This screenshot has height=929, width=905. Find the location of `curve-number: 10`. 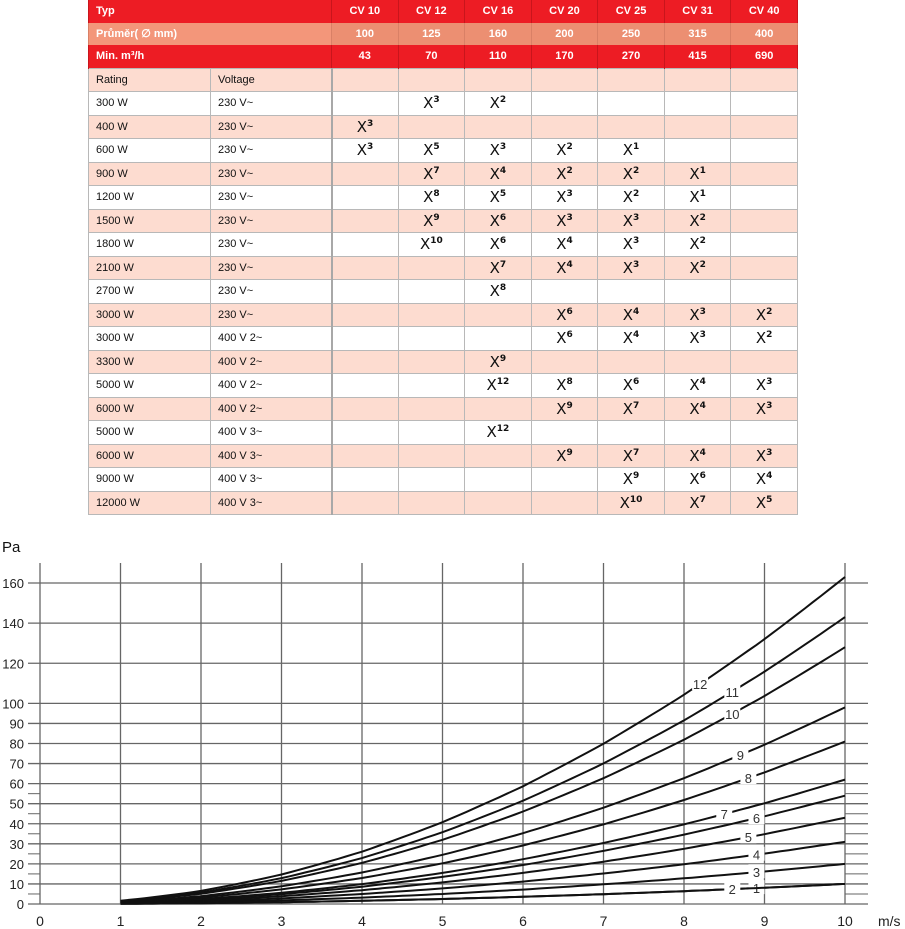

curve-number: 10 is located at coordinates (436, 241).